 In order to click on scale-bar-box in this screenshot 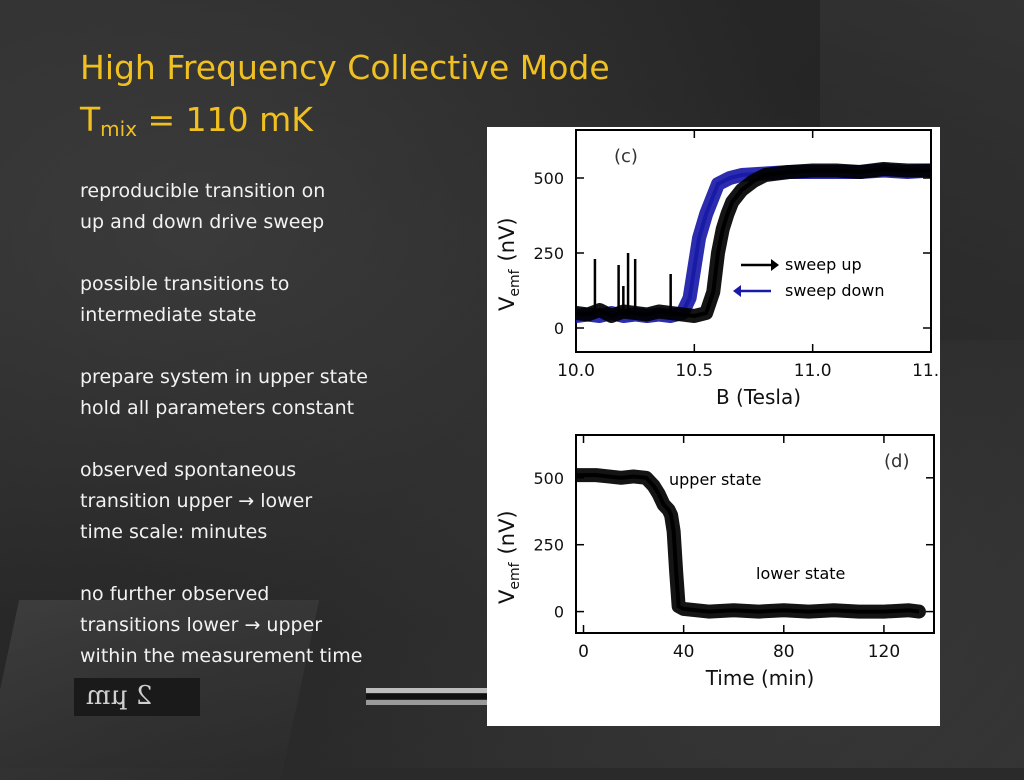, I will do `click(137, 697)`.